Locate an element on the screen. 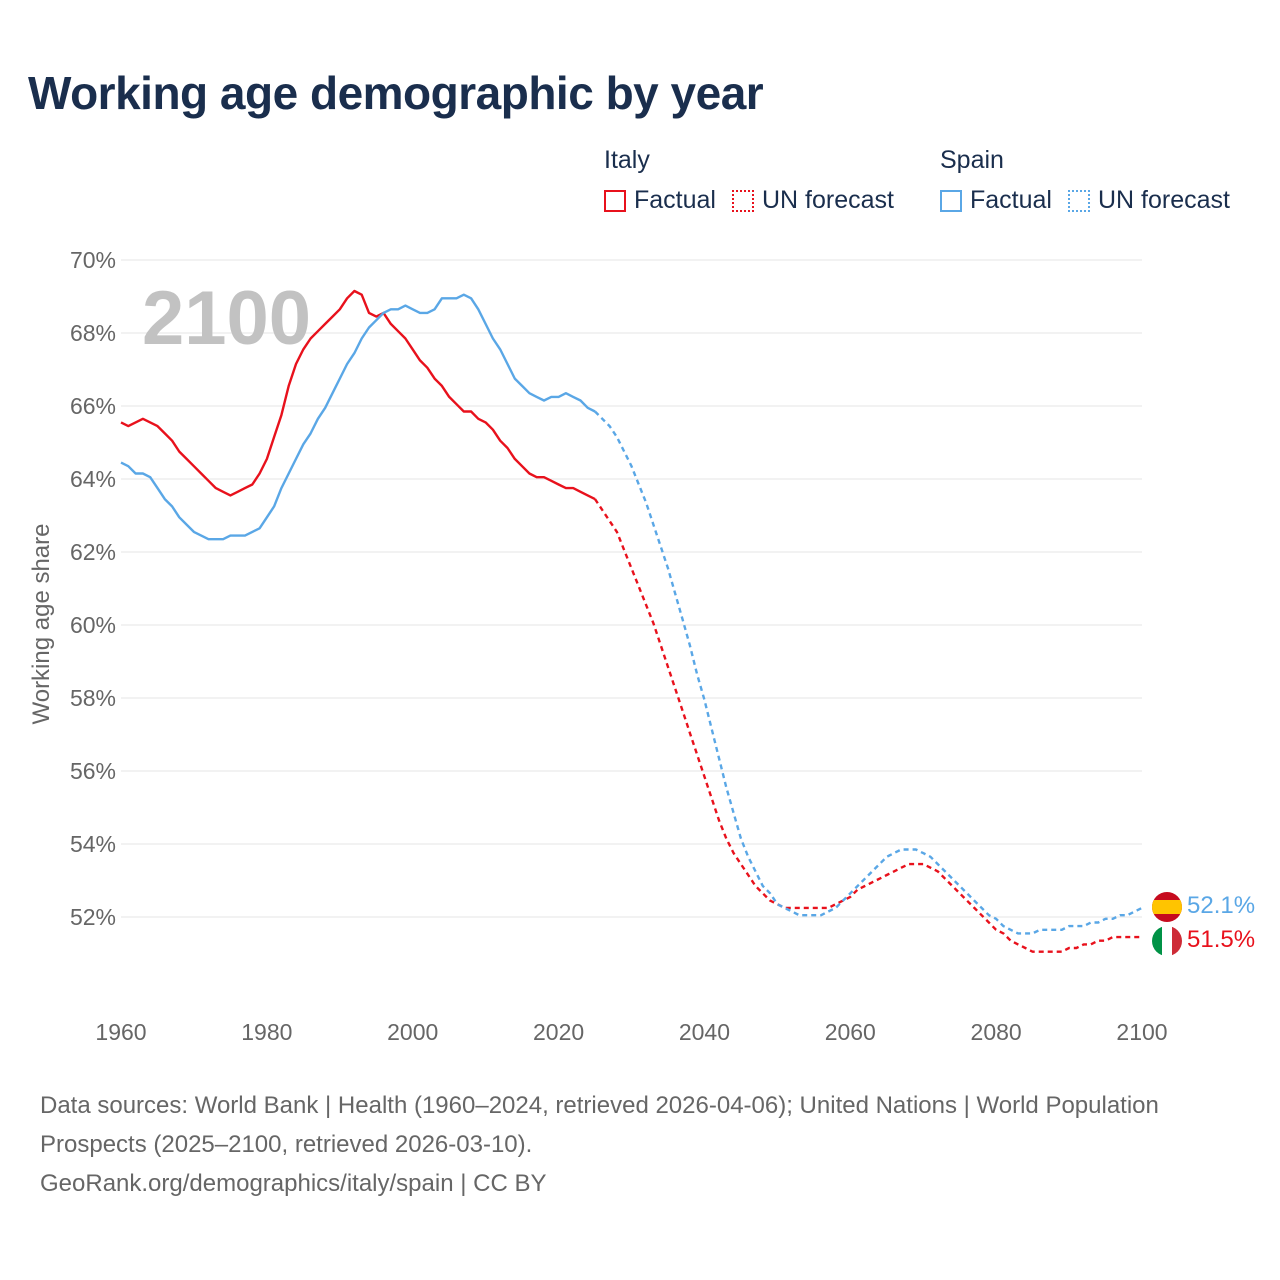 Image resolution: width=1280 pixels, height=1280 pixels. x-tick-label: 1980 is located at coordinates (266, 1032).